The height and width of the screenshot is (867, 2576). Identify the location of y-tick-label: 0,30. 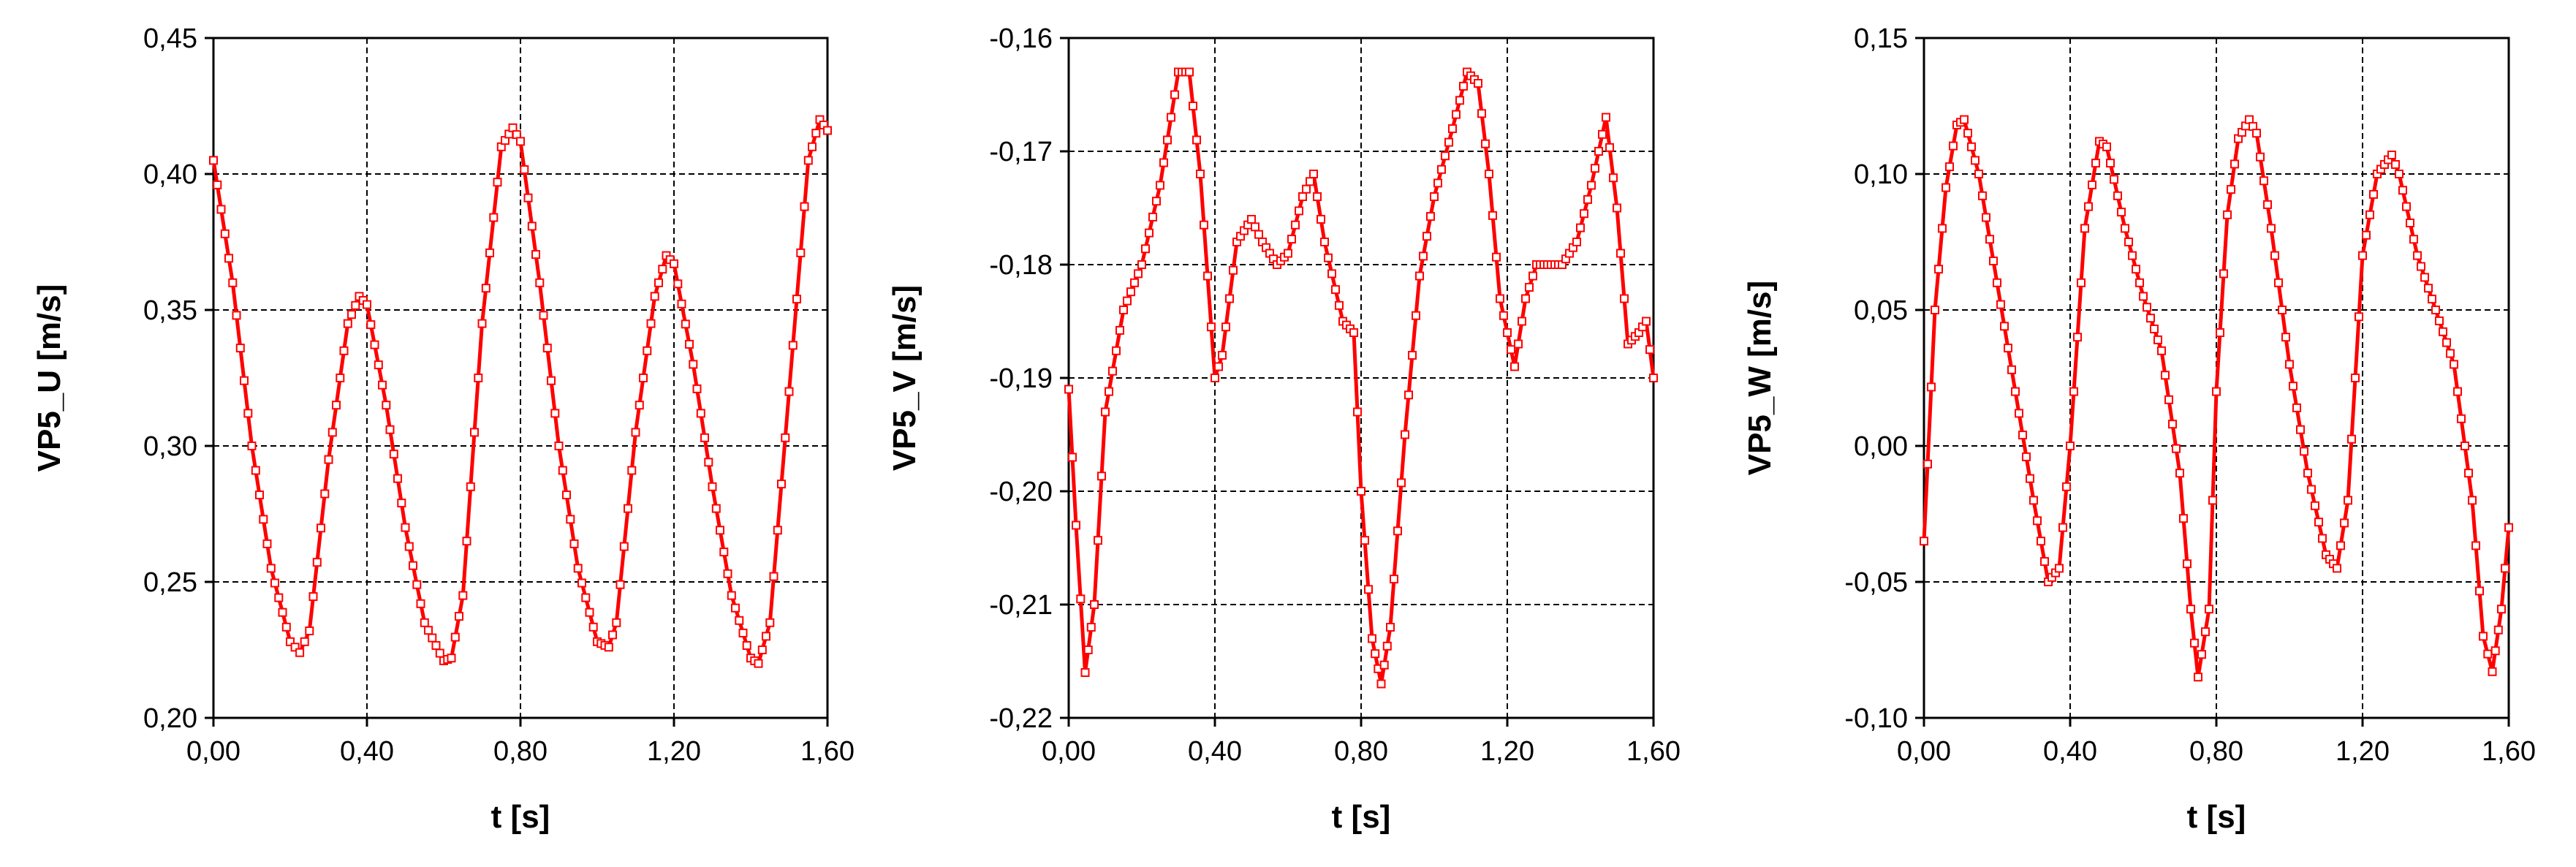
(170, 447).